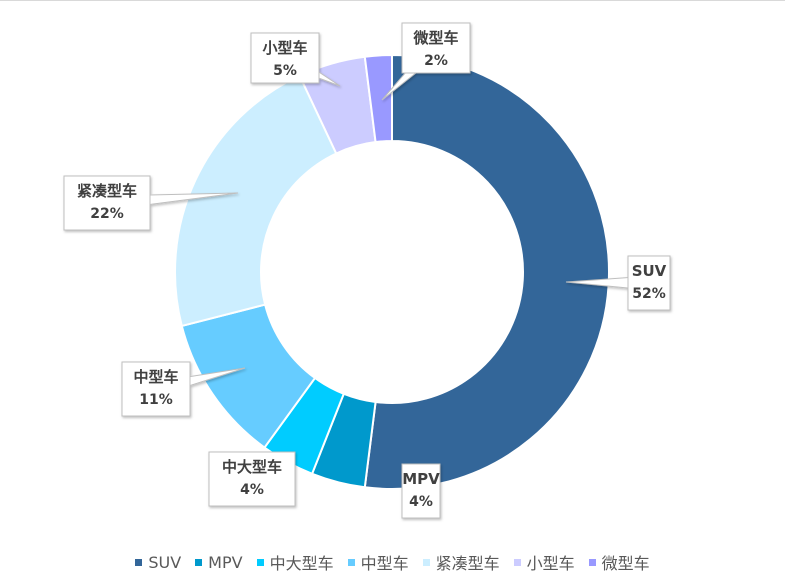 The height and width of the screenshot is (588, 785). I want to click on legend-item-5: 紧凑型车, so click(461, 562).